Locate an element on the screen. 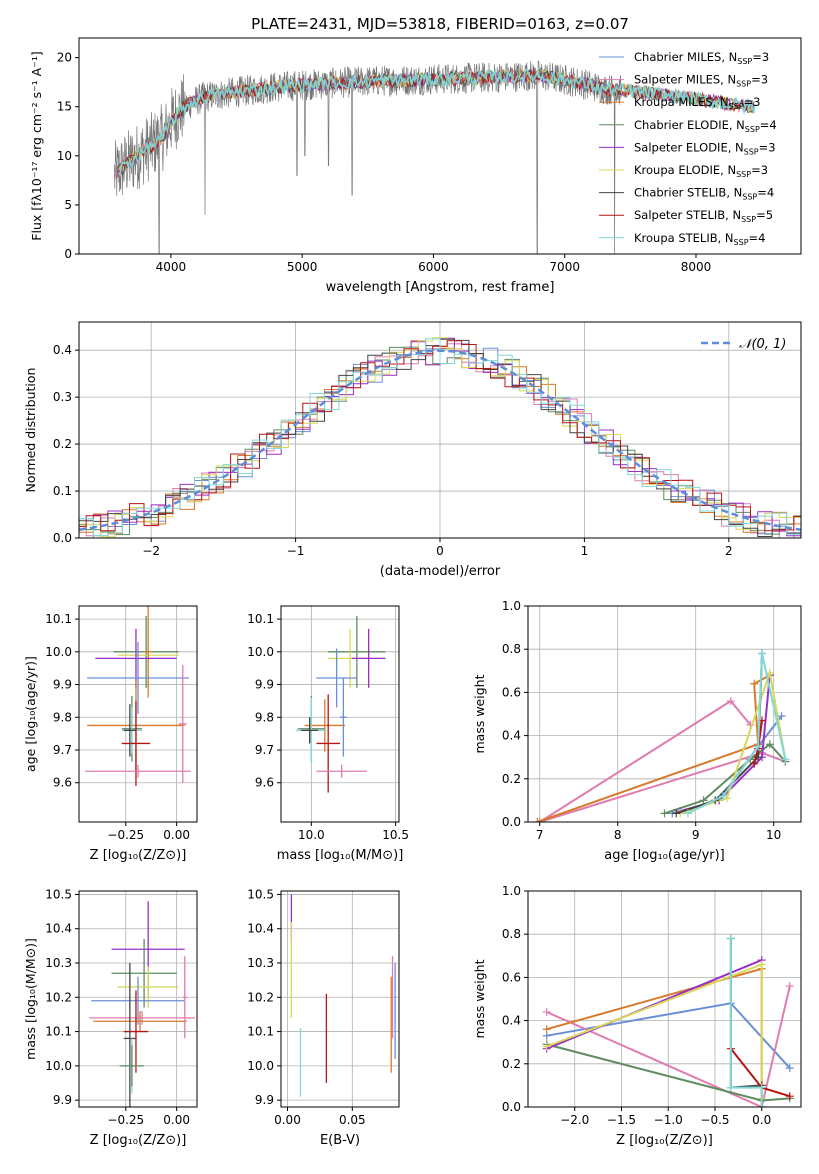 The width and height of the screenshot is (819, 1174). y-tick-label: 10 is located at coordinates (64, 156).